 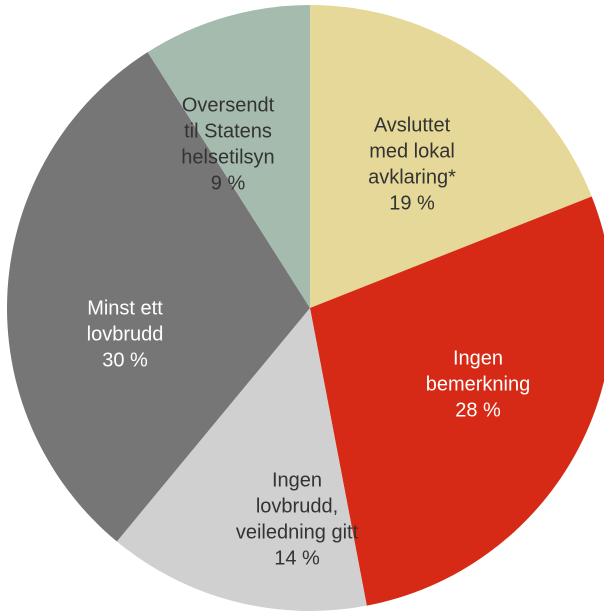 I want to click on slice-label: bemerkning, so click(x=478, y=384).